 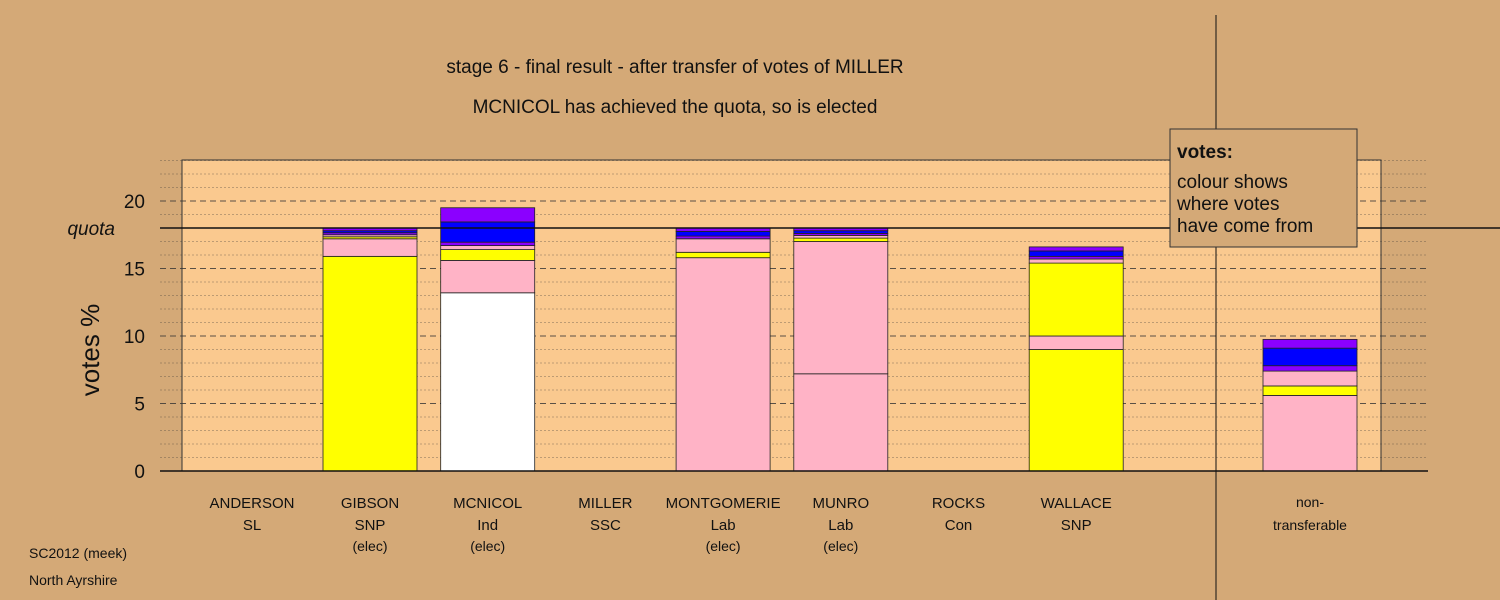 I want to click on nontransferable-label-2: transferable, so click(x=1310, y=525).